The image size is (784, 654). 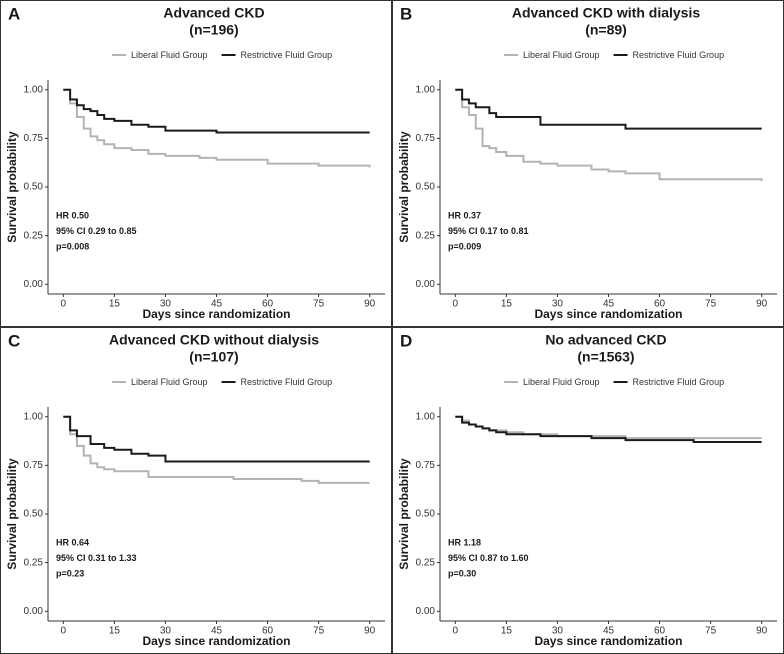 I want to click on annotation: p=0.30, so click(x=462, y=573).